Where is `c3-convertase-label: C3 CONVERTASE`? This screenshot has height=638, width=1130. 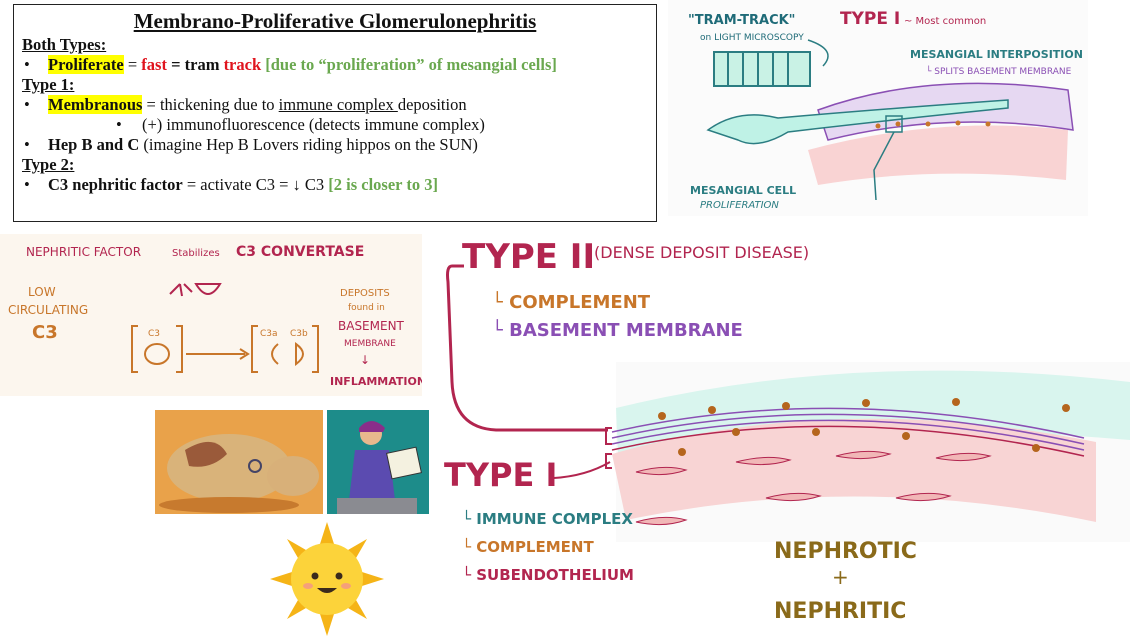
c3-convertase-label: C3 CONVERTASE is located at coordinates (300, 252).